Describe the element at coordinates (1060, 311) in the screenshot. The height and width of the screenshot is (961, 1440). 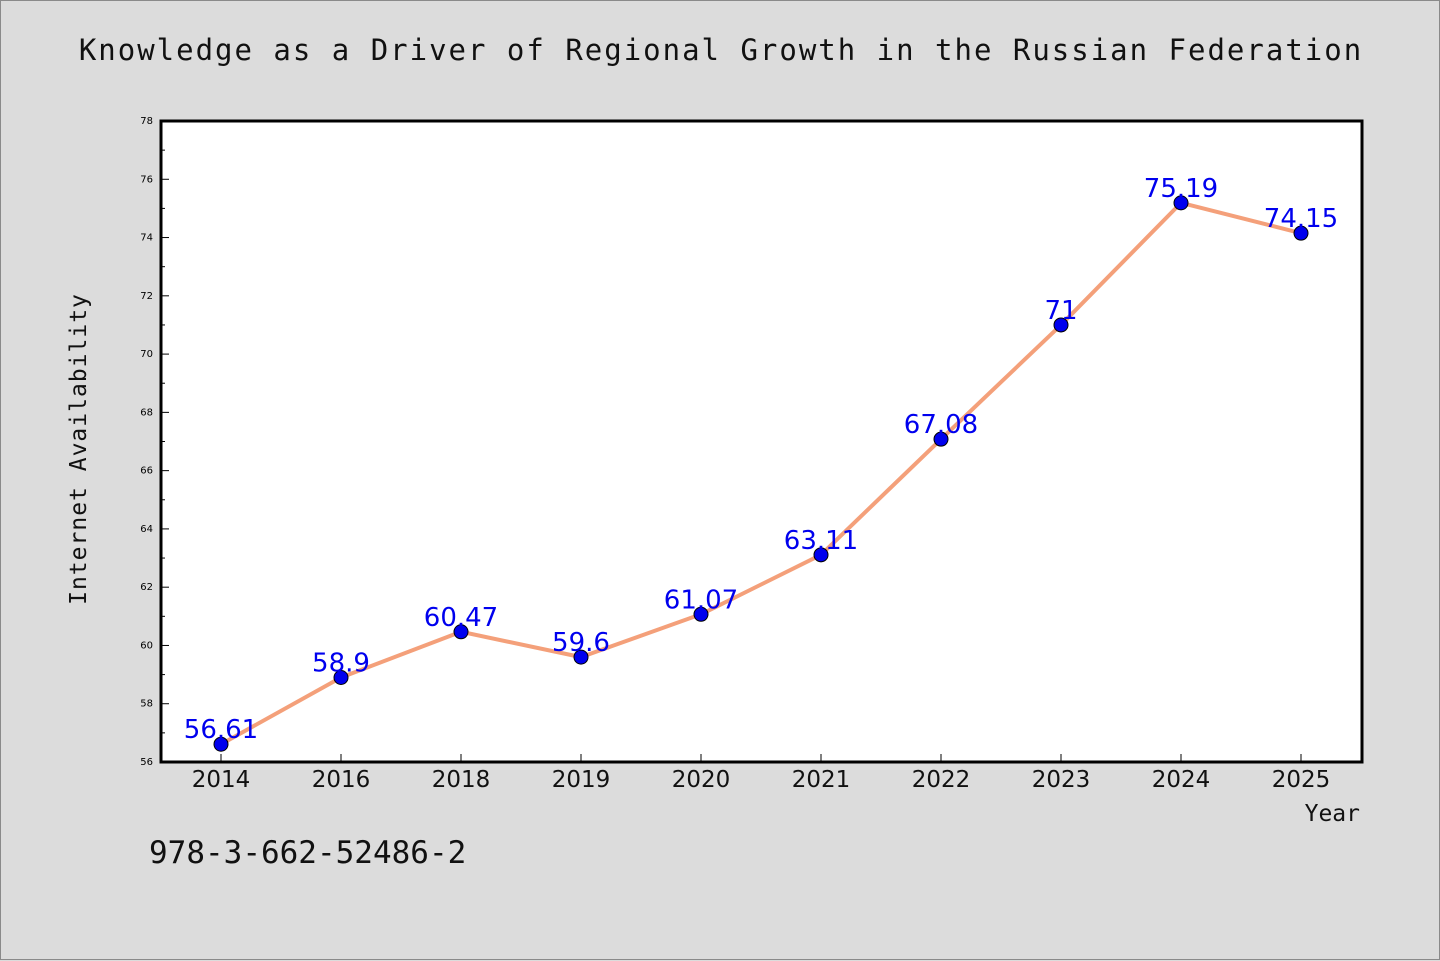
I see `data-label: 71` at that location.